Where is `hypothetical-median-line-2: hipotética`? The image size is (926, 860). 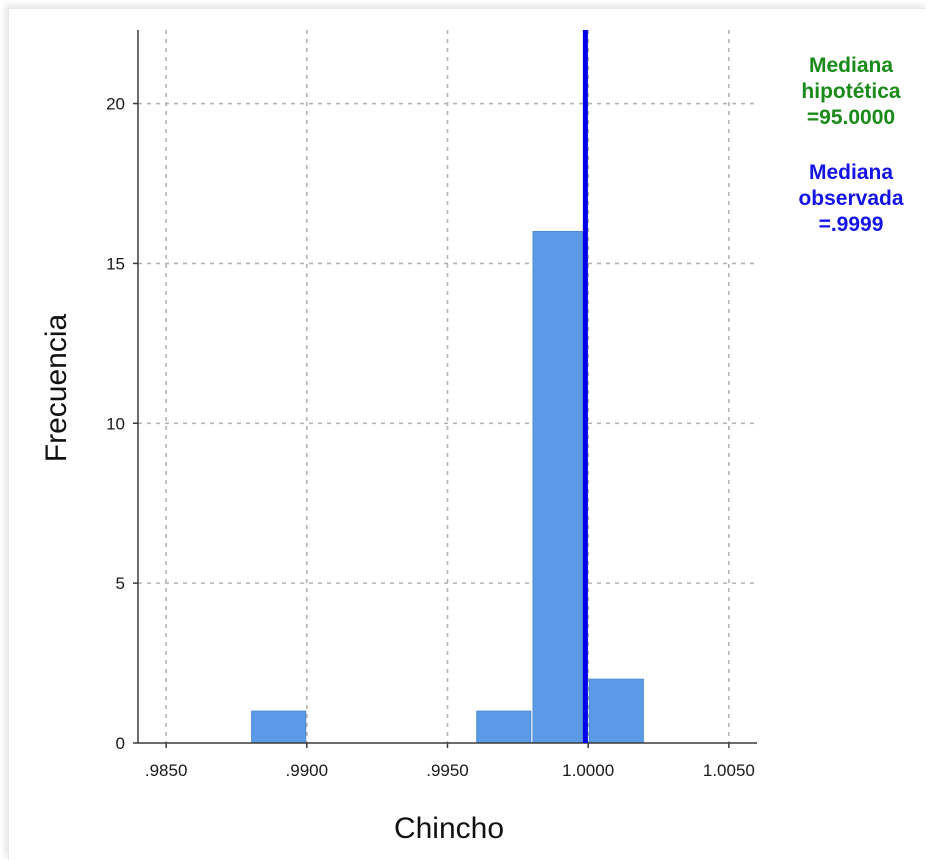
hypothetical-median-line-2: hipotética is located at coordinates (850, 91).